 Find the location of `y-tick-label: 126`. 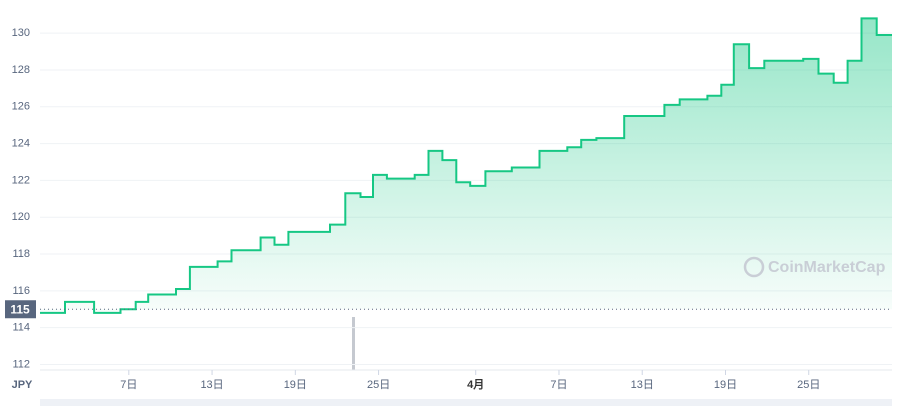

y-tick-label: 126 is located at coordinates (21, 107).